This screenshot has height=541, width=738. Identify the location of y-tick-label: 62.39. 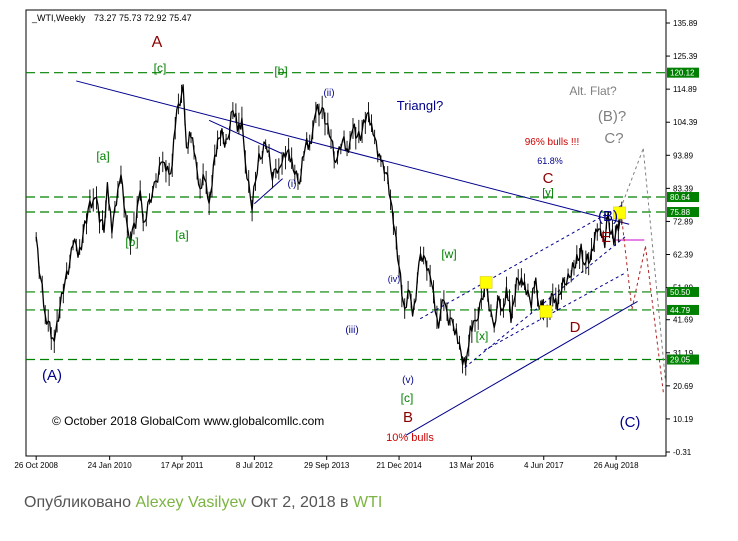
(683, 255).